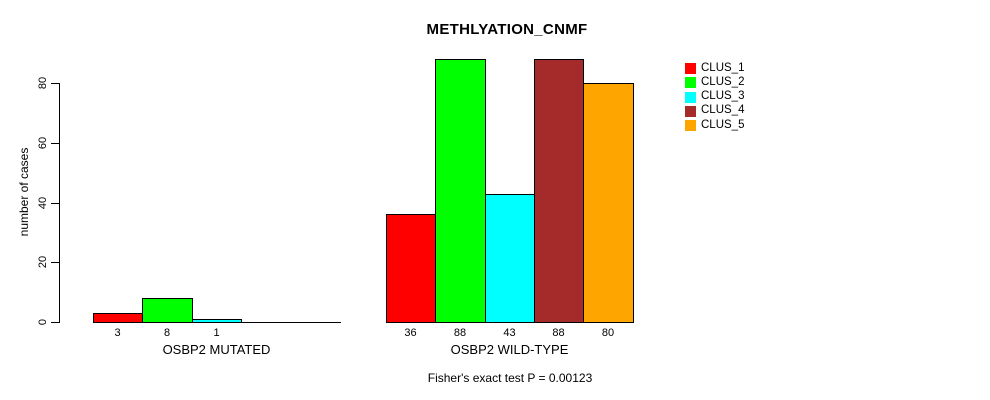 This screenshot has height=400, width=990. Describe the element at coordinates (410, 333) in the screenshot. I see `bar-value-label: 36` at that location.